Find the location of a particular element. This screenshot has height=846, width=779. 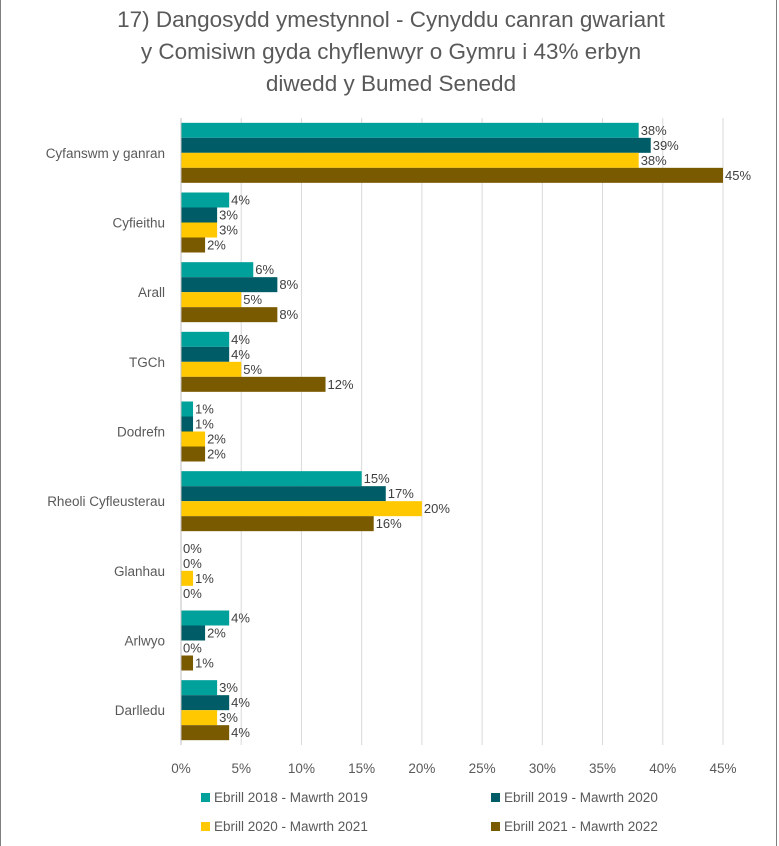

data-label: 45% is located at coordinates (738, 175).